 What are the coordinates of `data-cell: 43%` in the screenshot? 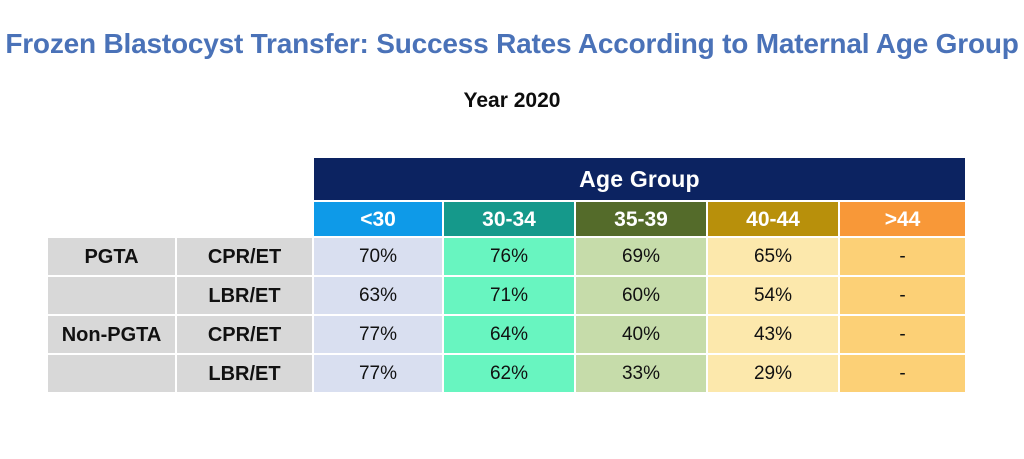 It's located at (773, 334).